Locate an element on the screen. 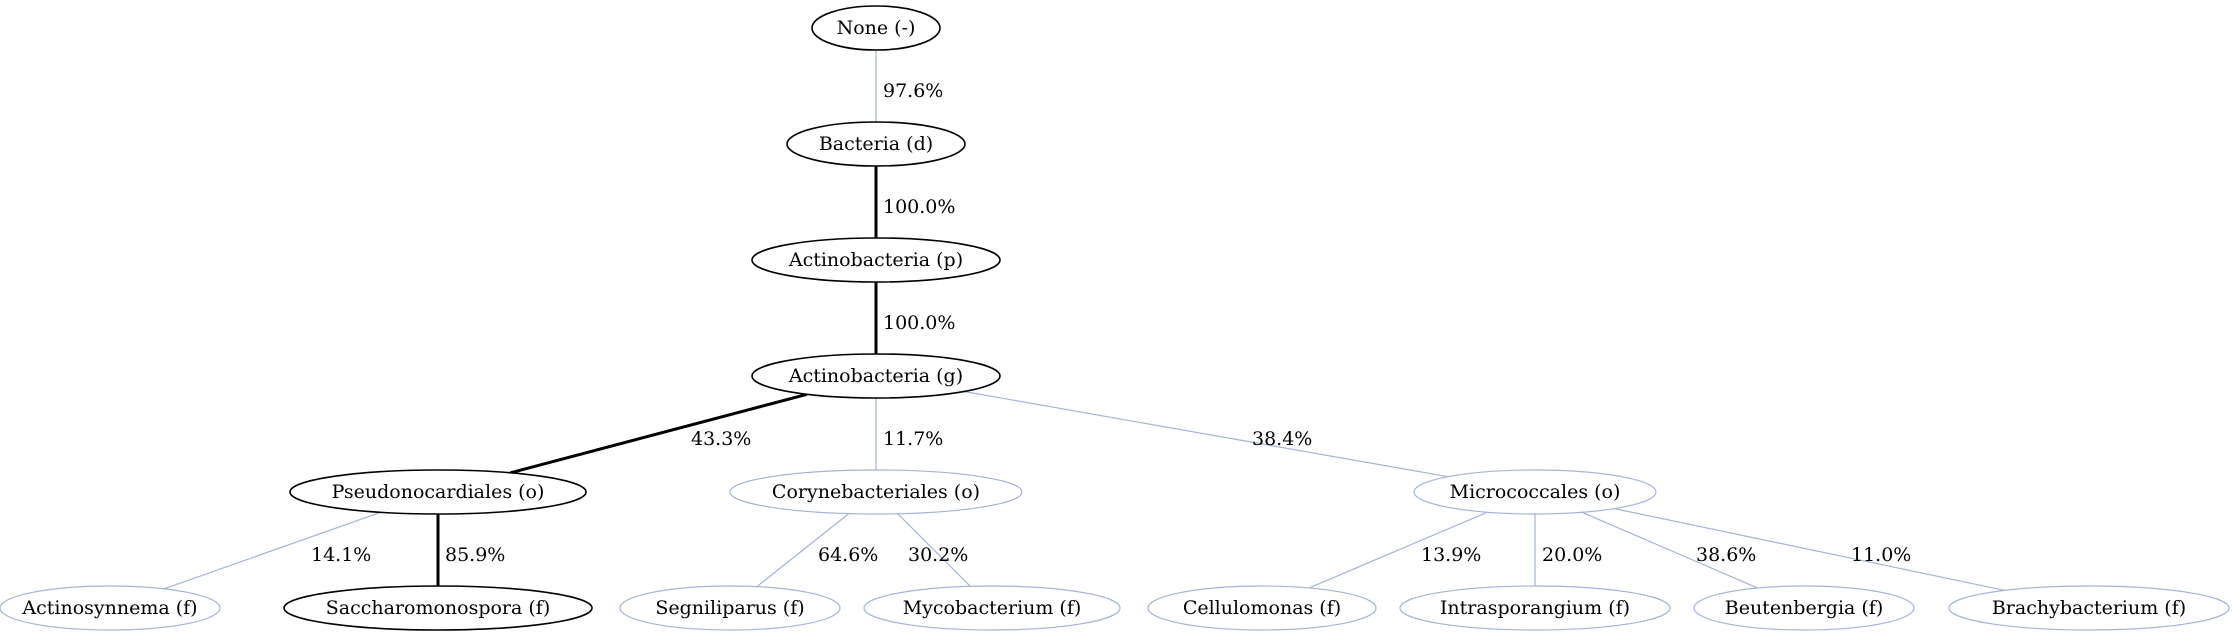  edge-label: 14.1% is located at coordinates (341, 555).